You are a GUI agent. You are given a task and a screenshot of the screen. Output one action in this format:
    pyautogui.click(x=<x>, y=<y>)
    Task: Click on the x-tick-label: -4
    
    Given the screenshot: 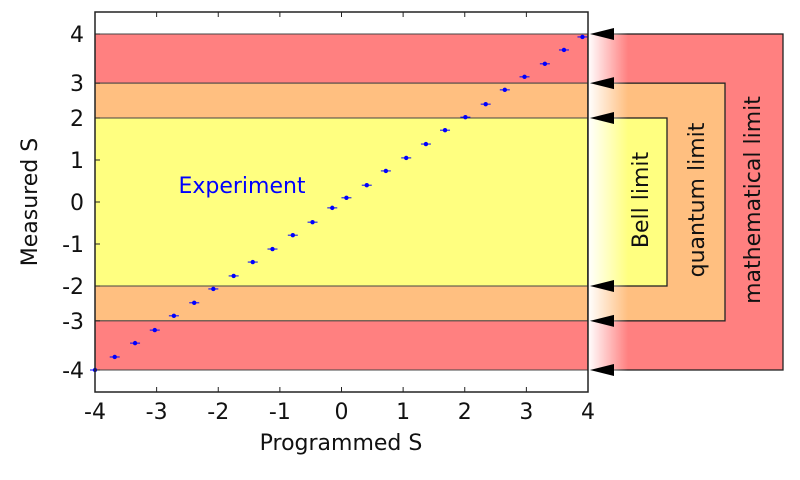 What is the action you would take?
    pyautogui.click(x=95, y=412)
    